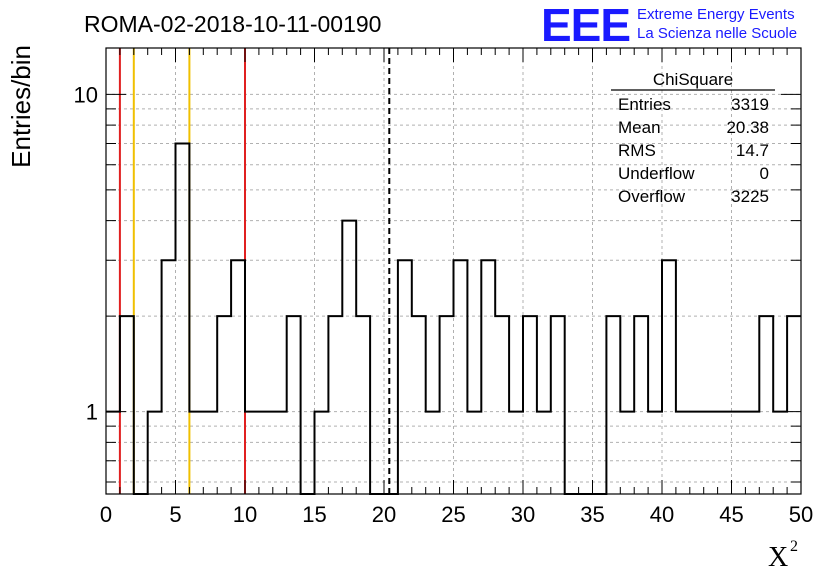  I want to click on y-axis-label: Entries/bin, so click(21, 106).